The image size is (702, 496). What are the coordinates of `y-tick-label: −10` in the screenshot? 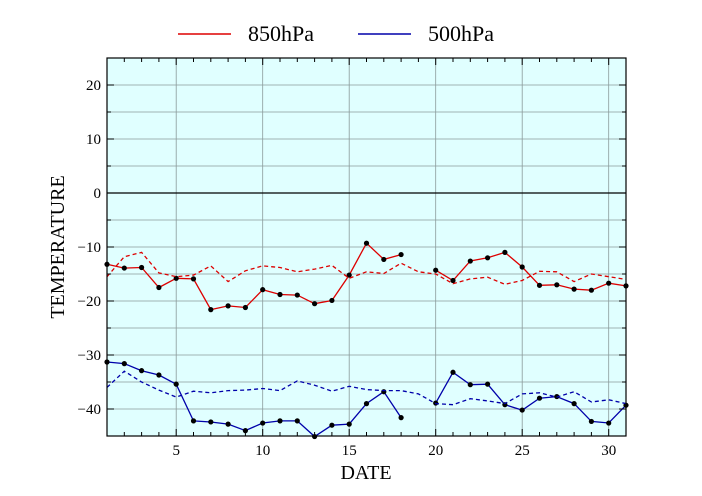 It's located at (89, 248).